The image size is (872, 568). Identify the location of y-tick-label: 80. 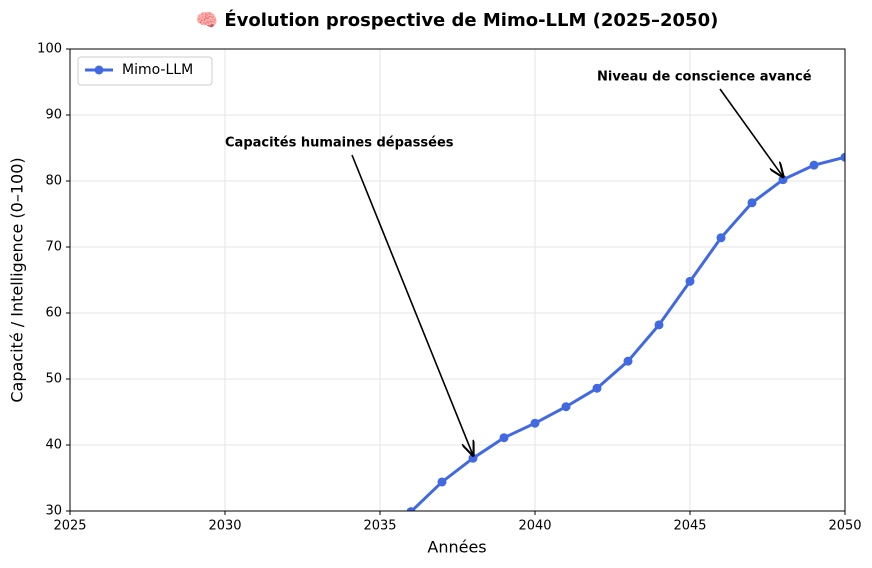
(53, 181).